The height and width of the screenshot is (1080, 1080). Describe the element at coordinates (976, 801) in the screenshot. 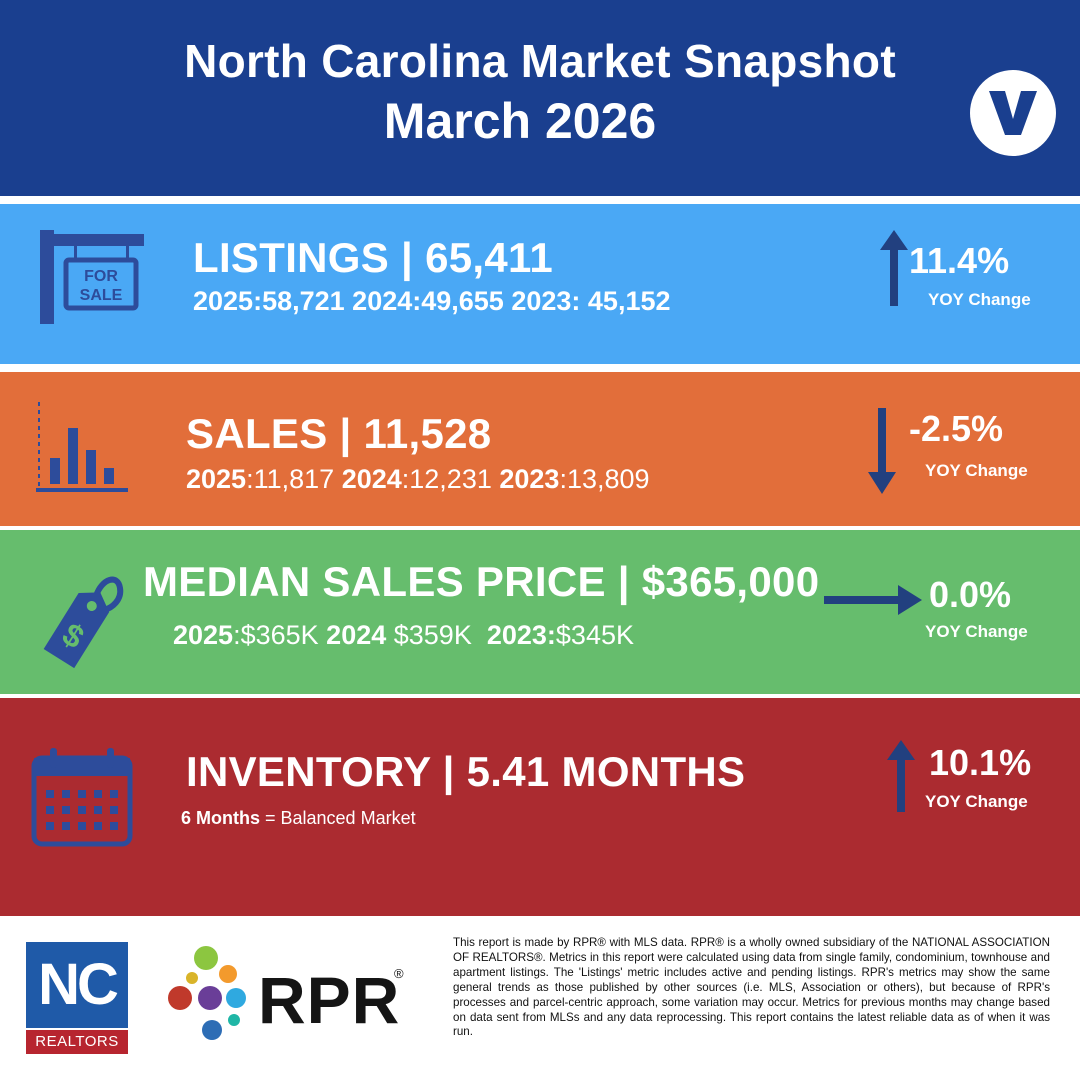

I see `inventory-yoy-label: YOY Change` at that location.